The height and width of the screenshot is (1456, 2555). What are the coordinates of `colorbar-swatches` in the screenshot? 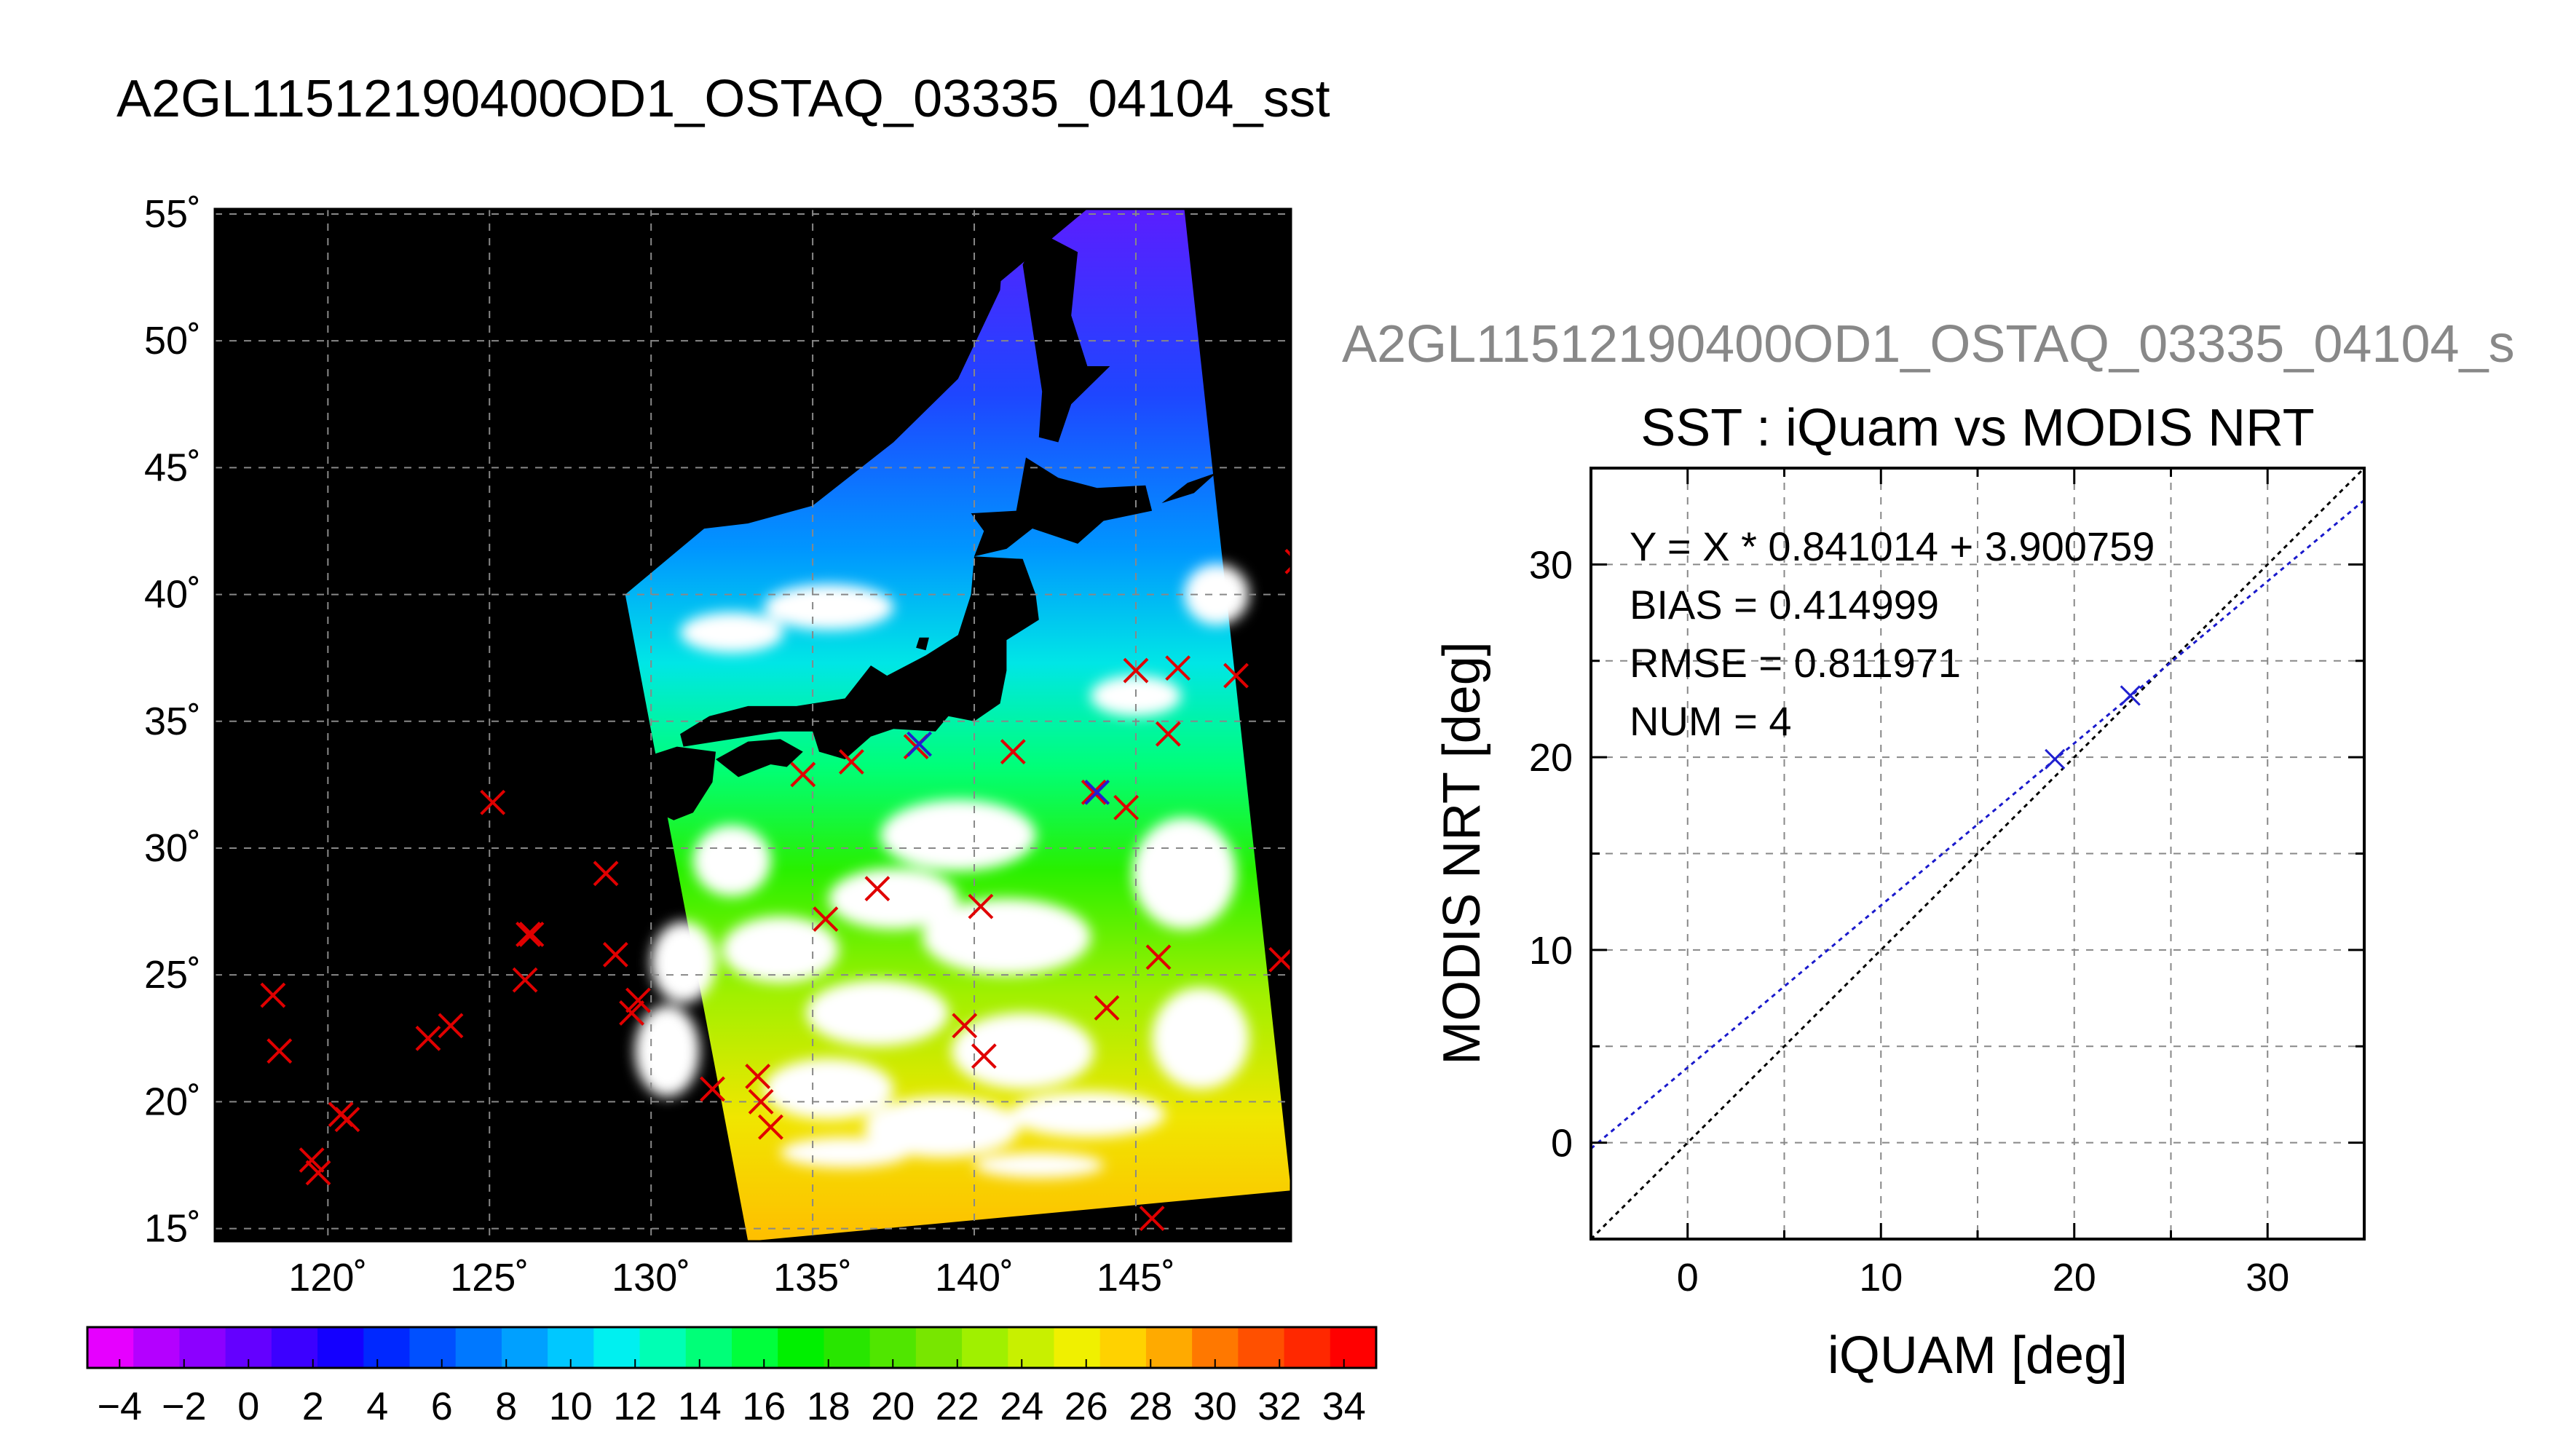 It's located at (732, 1347).